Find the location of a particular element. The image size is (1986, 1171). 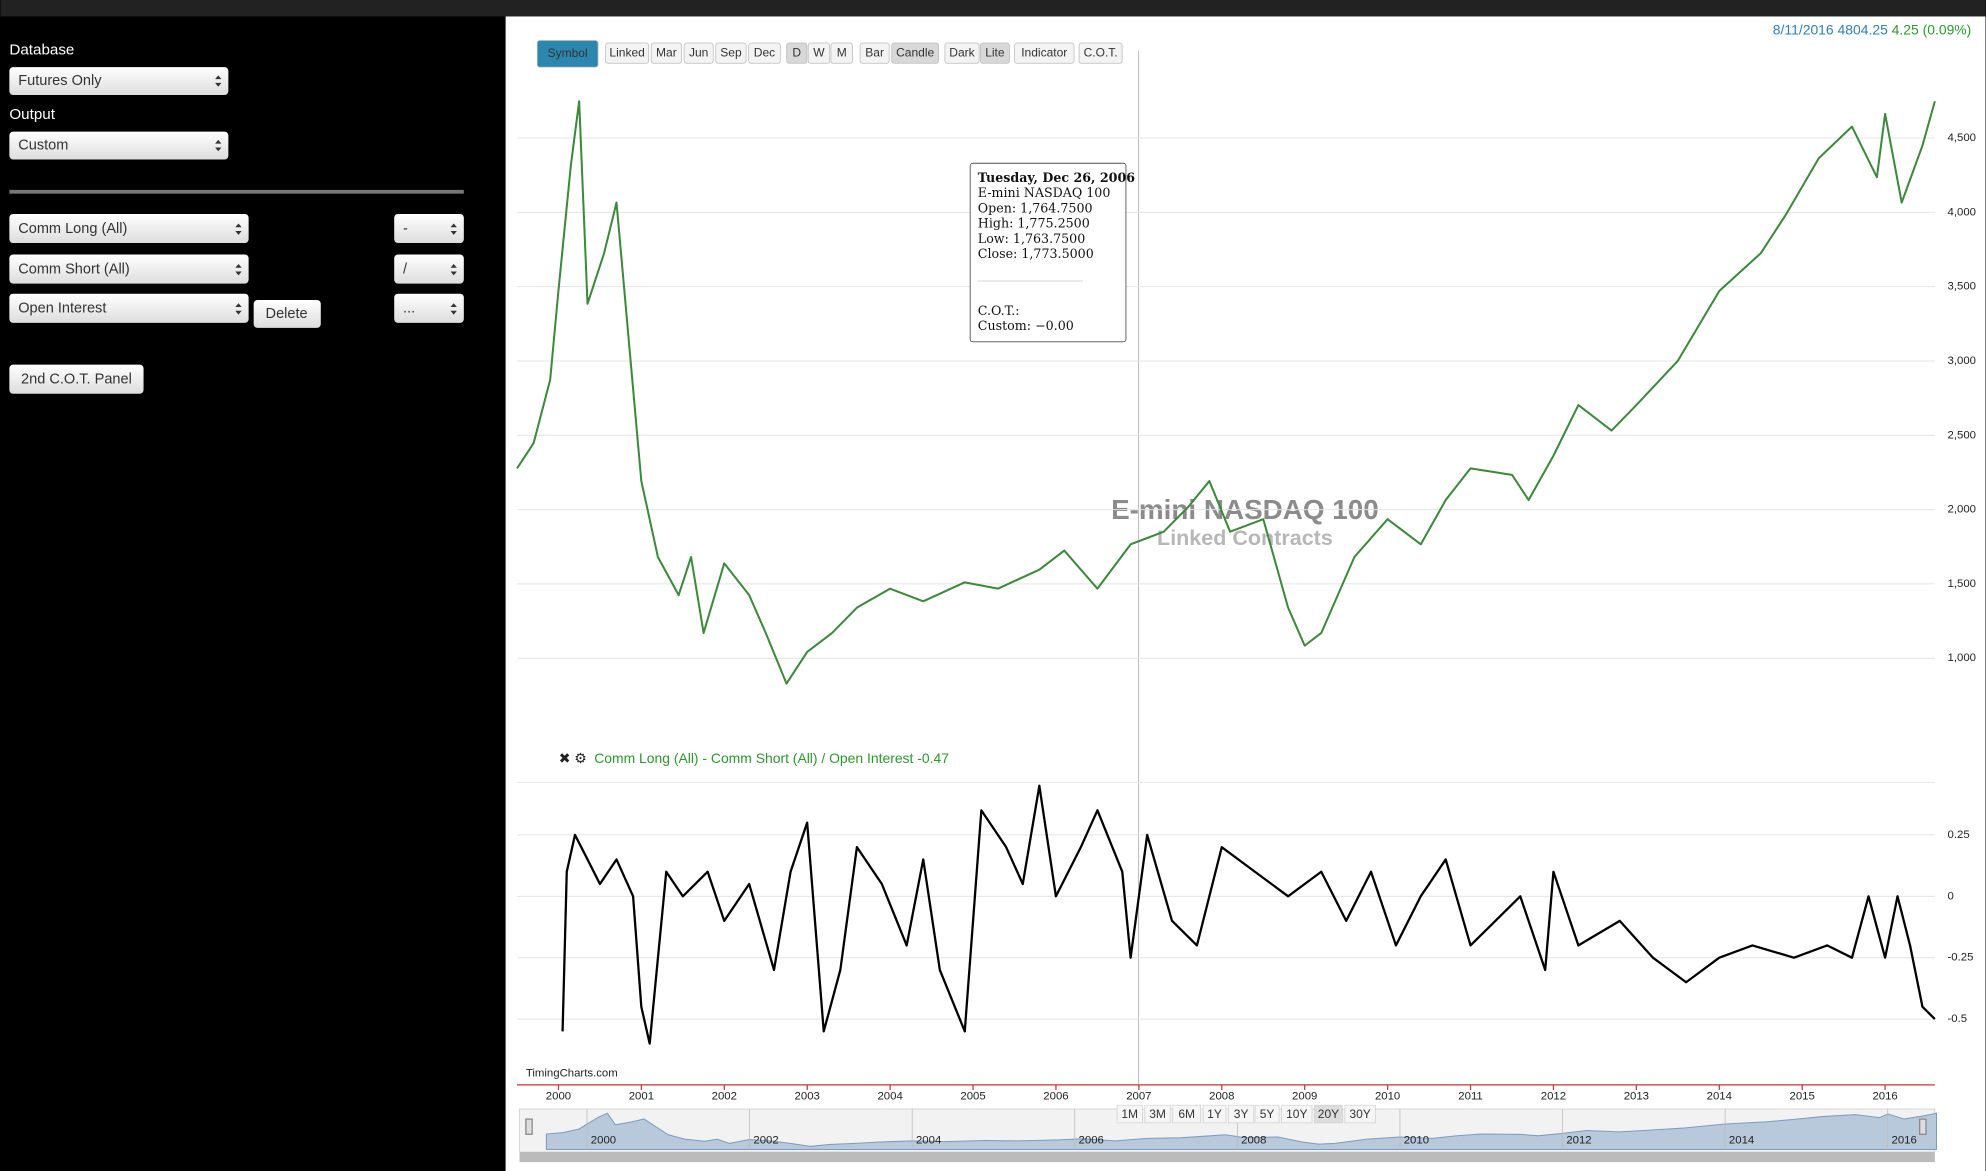

scrollbar is located at coordinates (1227, 1157).